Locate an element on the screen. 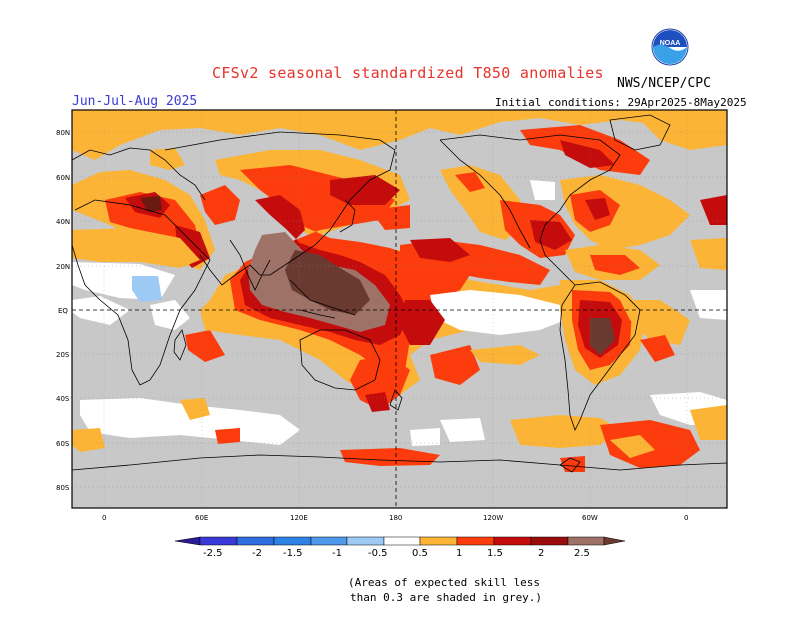  colorbar-tick-label: 0.5 is located at coordinates (420, 553).